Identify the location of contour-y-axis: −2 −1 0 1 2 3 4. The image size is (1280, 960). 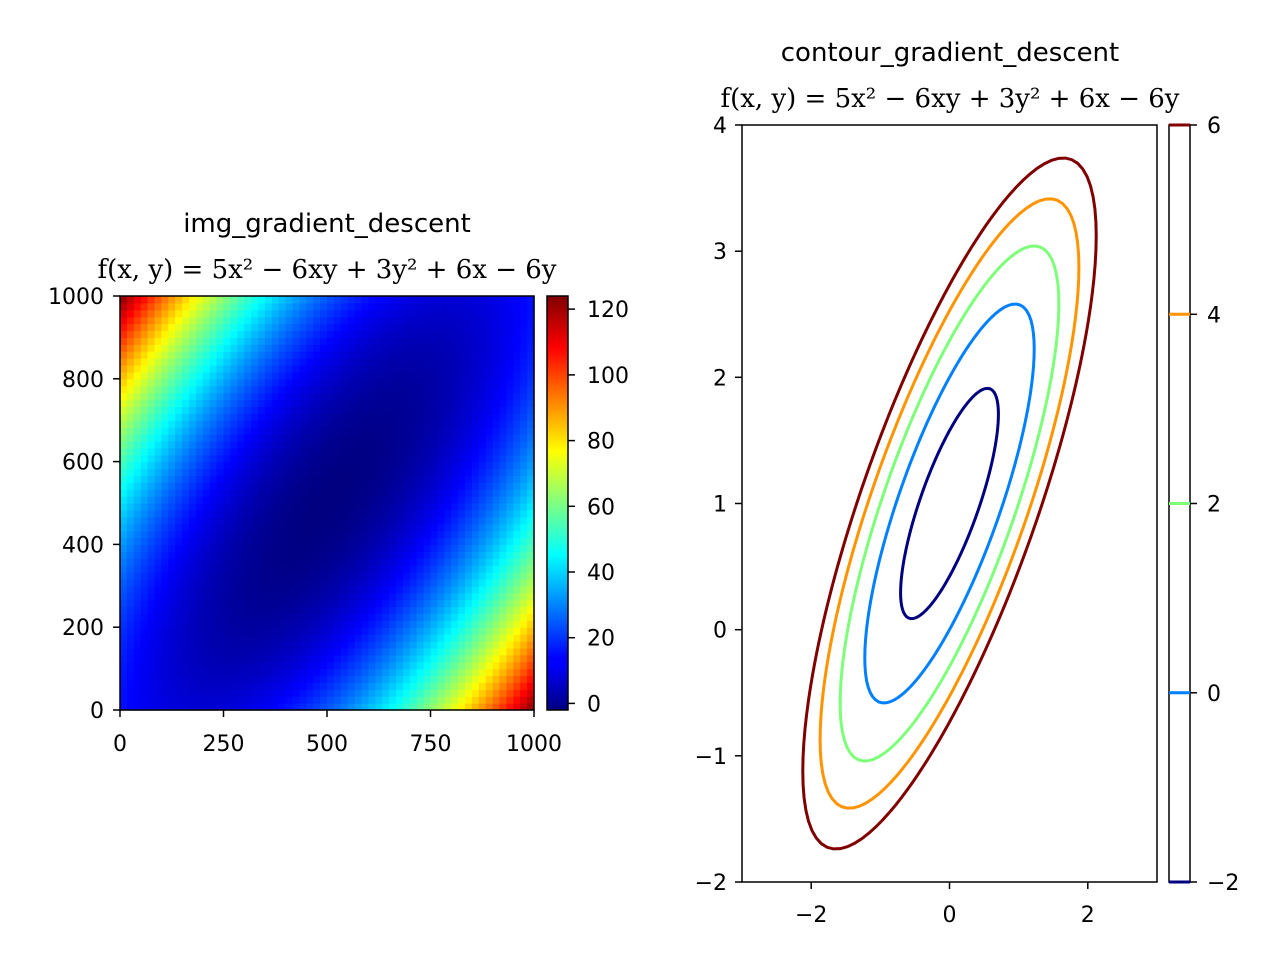
(718, 505).